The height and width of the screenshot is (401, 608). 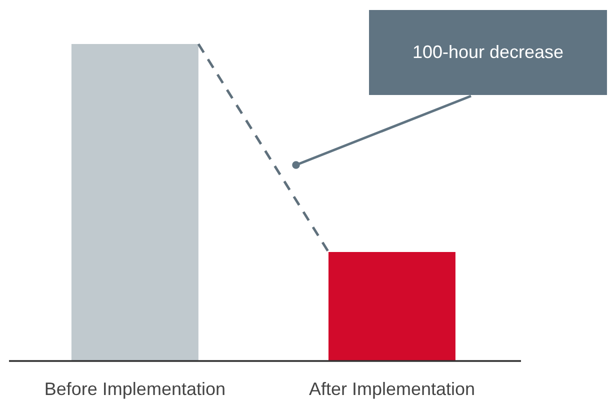 What do you see at coordinates (488, 52) in the screenshot?
I see `annotation: 100-hour decrease` at bounding box center [488, 52].